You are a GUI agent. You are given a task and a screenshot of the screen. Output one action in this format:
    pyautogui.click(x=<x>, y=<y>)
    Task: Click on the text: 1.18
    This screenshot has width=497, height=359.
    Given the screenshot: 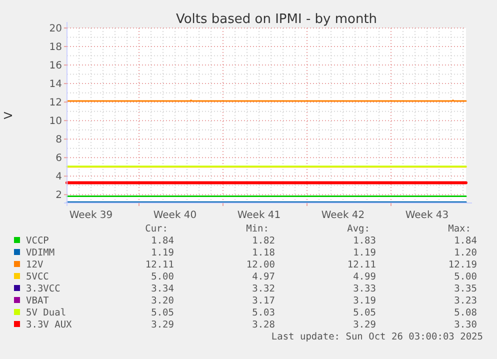 What is the action you would take?
    pyautogui.click(x=264, y=252)
    